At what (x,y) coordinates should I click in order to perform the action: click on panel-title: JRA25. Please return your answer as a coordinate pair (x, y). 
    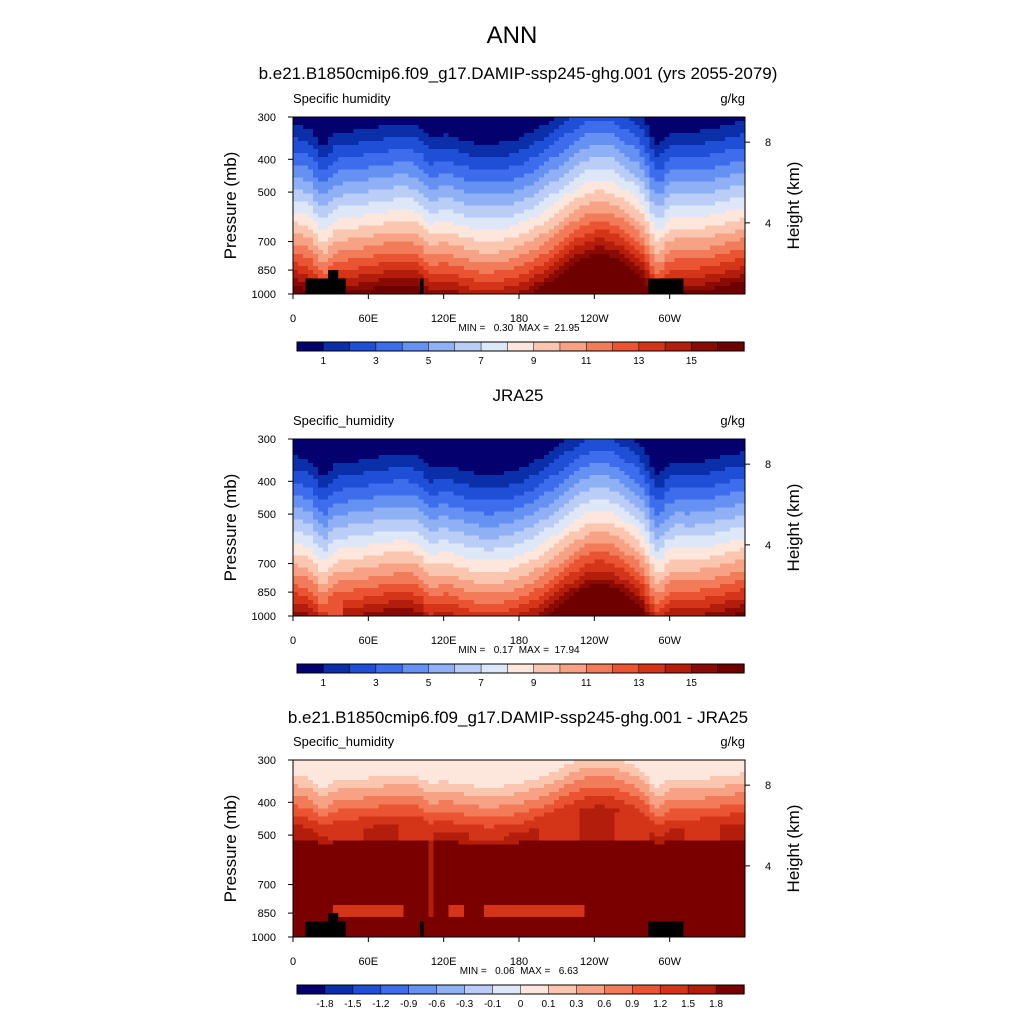
    Looking at the image, I should click on (517, 395).